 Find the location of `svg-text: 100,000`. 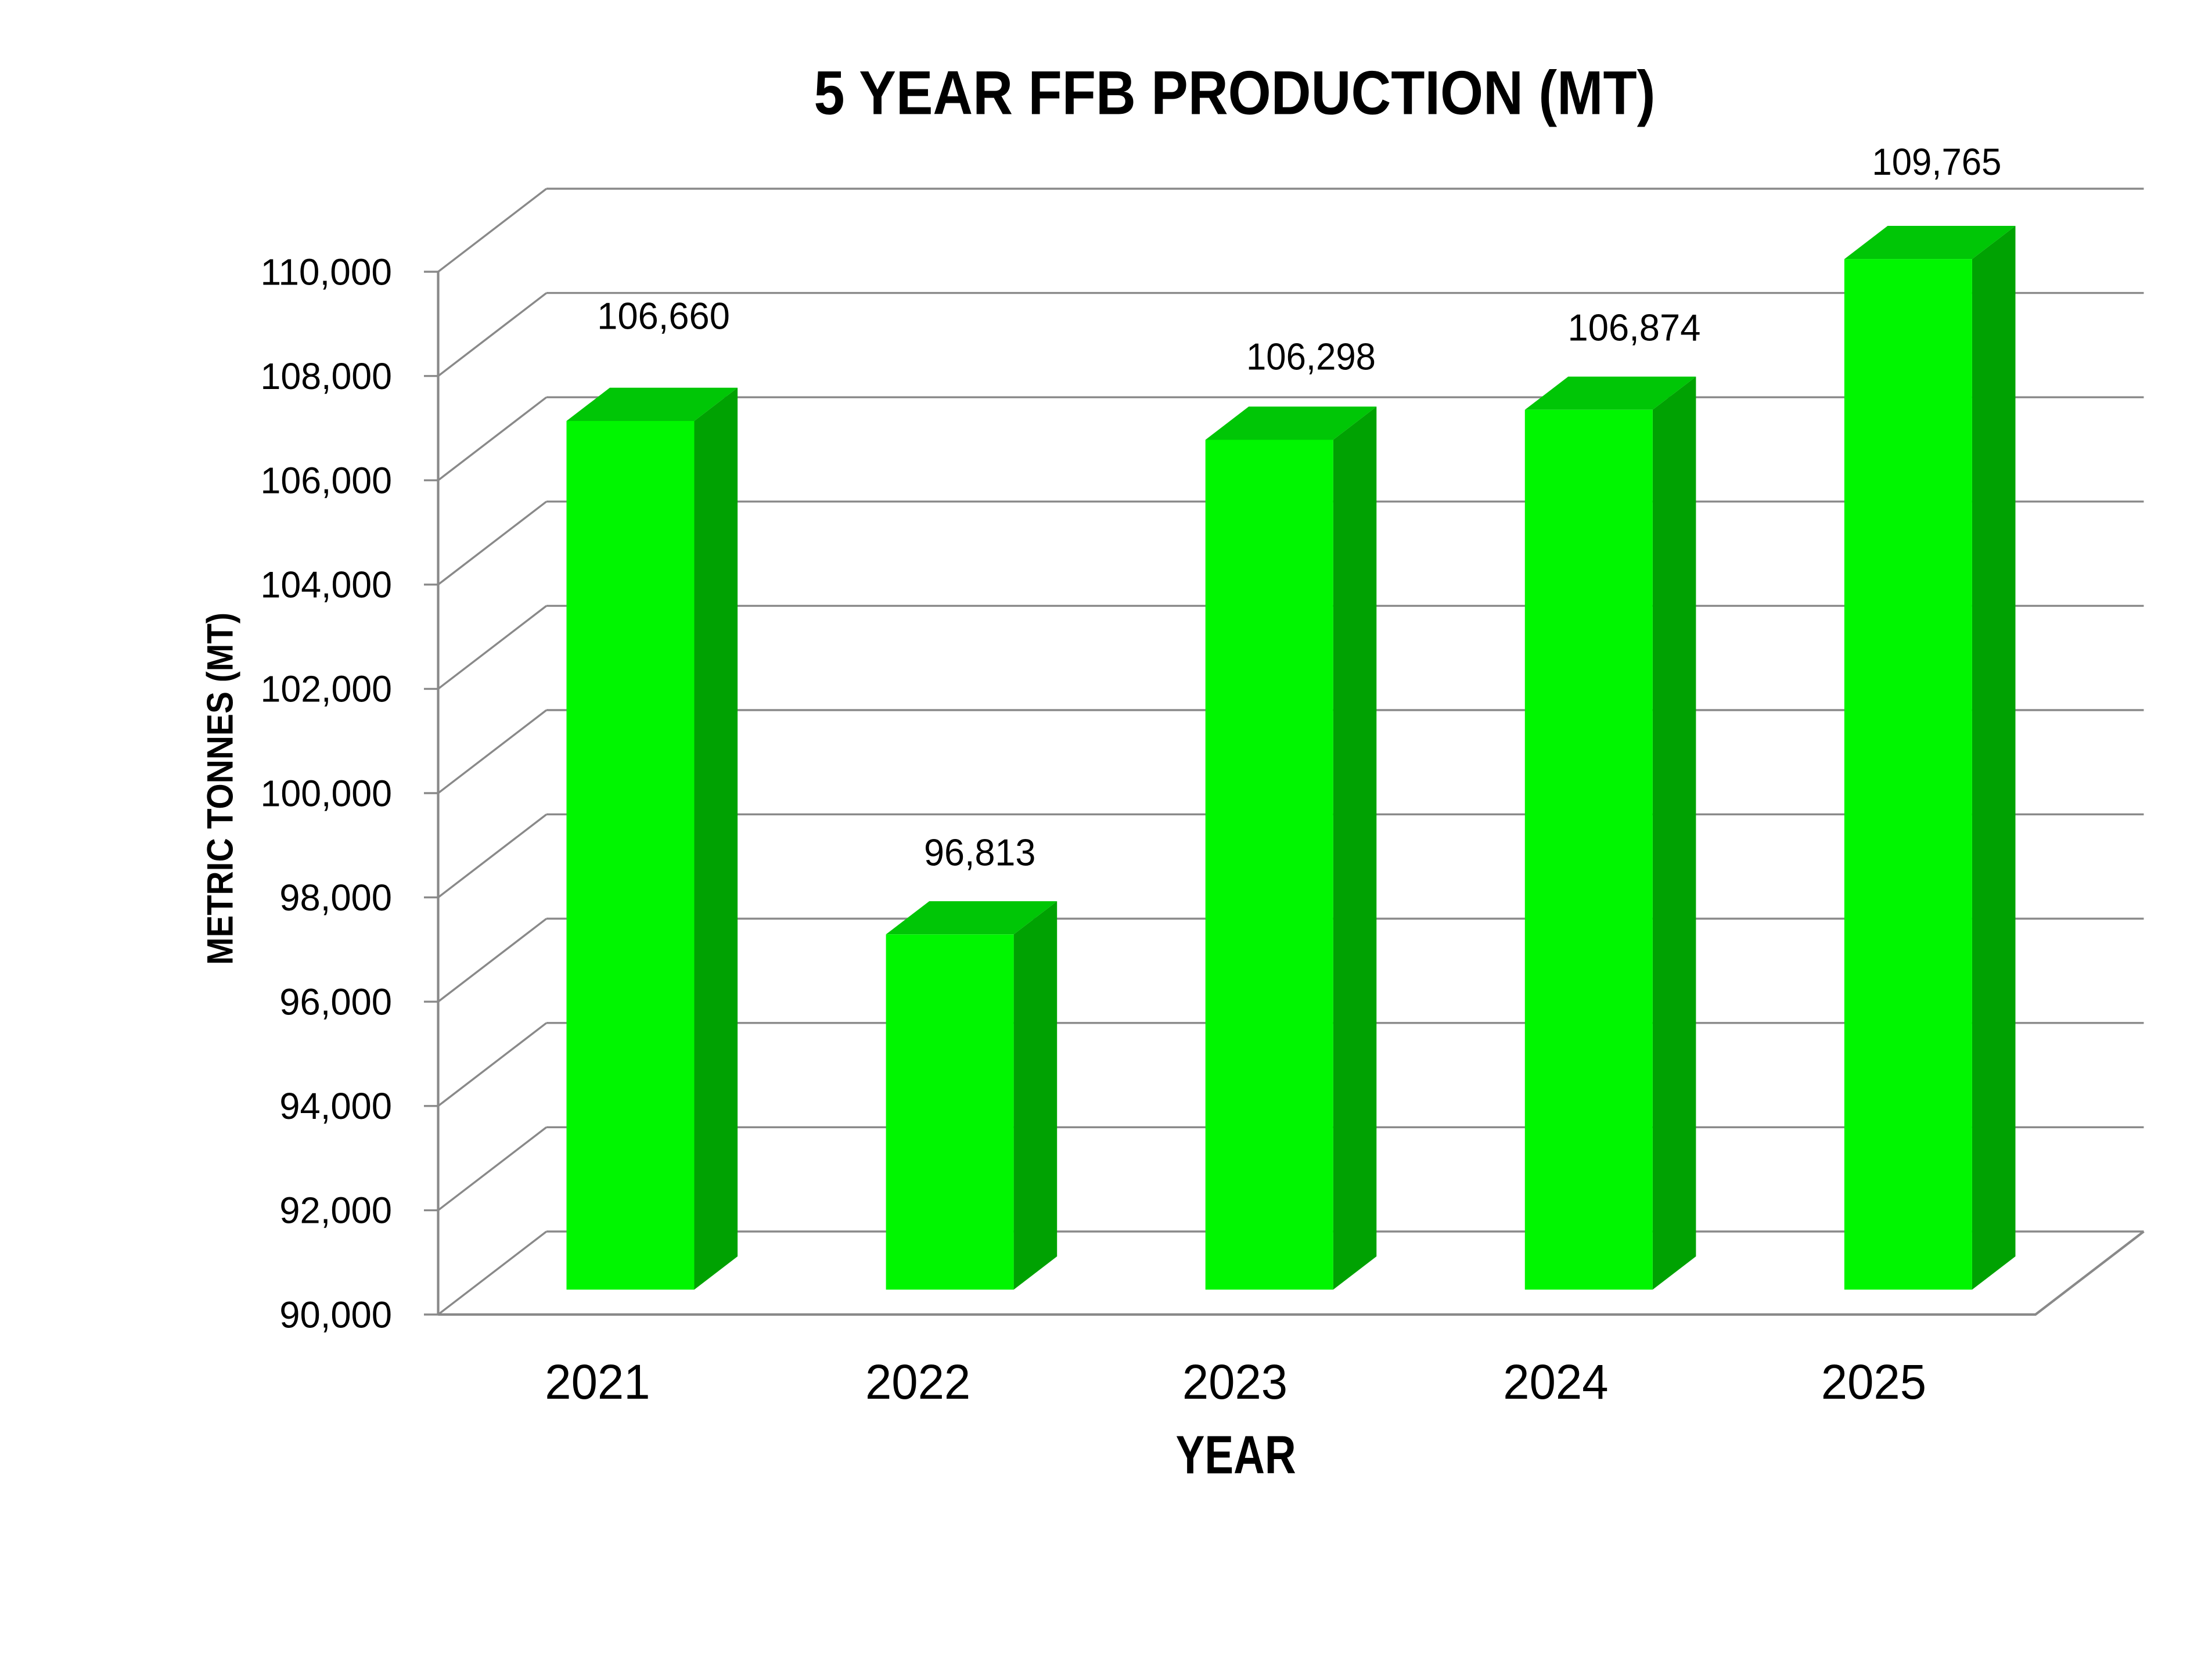

svg-text: 100,000 is located at coordinates (327, 793).